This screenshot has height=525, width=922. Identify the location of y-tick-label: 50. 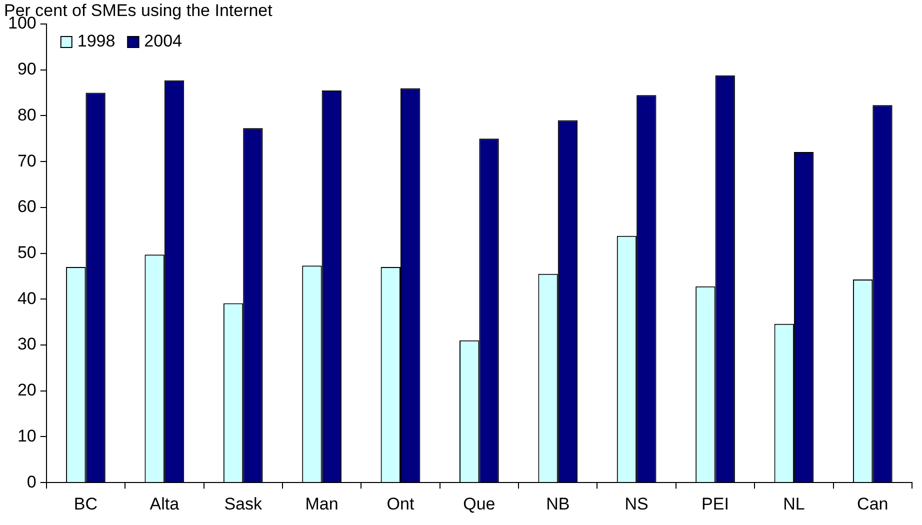
(26, 252).